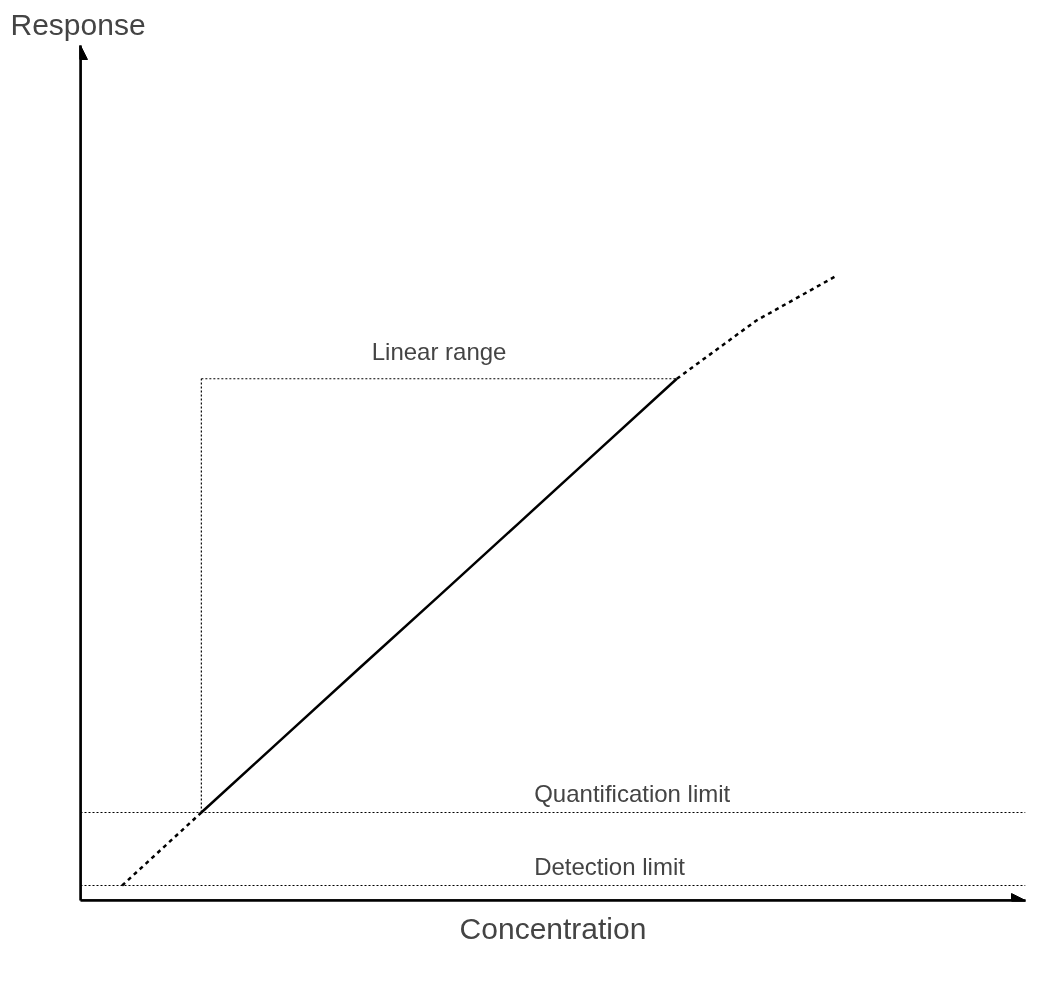  Describe the element at coordinates (610, 866) in the screenshot. I see `ref-line-label: Detection limit` at that location.